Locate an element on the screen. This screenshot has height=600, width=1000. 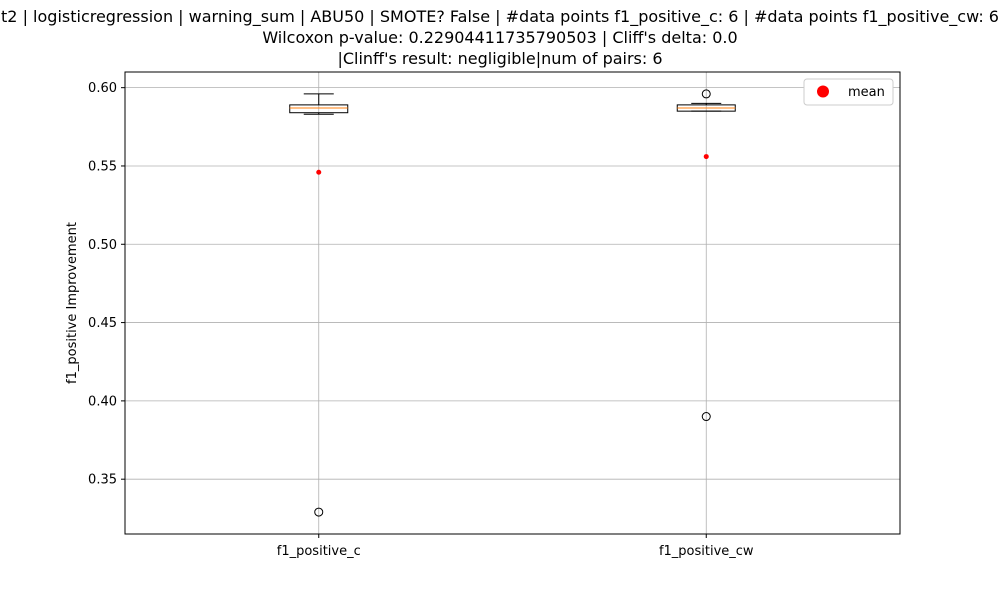
legend-mean-label: mean is located at coordinates (866, 92).